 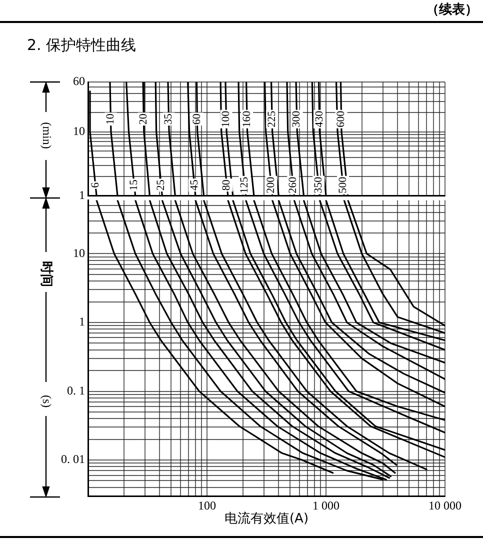 I want to click on text: 500, so click(x=342, y=185).